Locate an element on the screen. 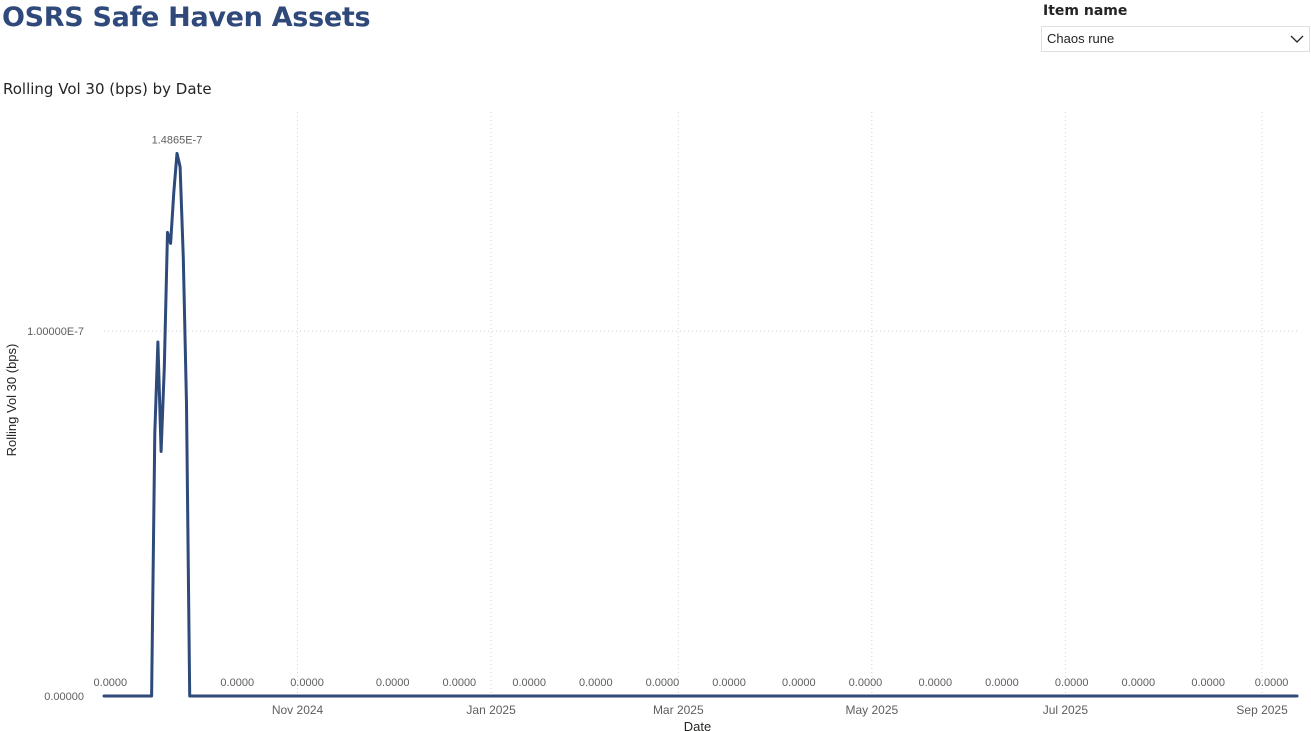 This screenshot has height=731, width=1311. x-tick-label: Nov 2024 is located at coordinates (298, 710).